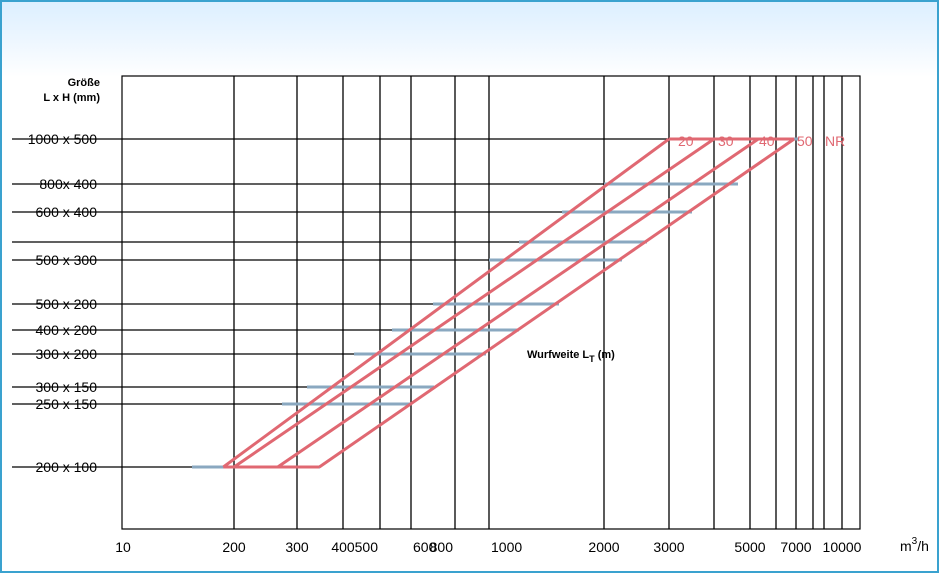 This screenshot has width=939, height=573. I want to click on y-label: 500 x 200, so click(67, 304).